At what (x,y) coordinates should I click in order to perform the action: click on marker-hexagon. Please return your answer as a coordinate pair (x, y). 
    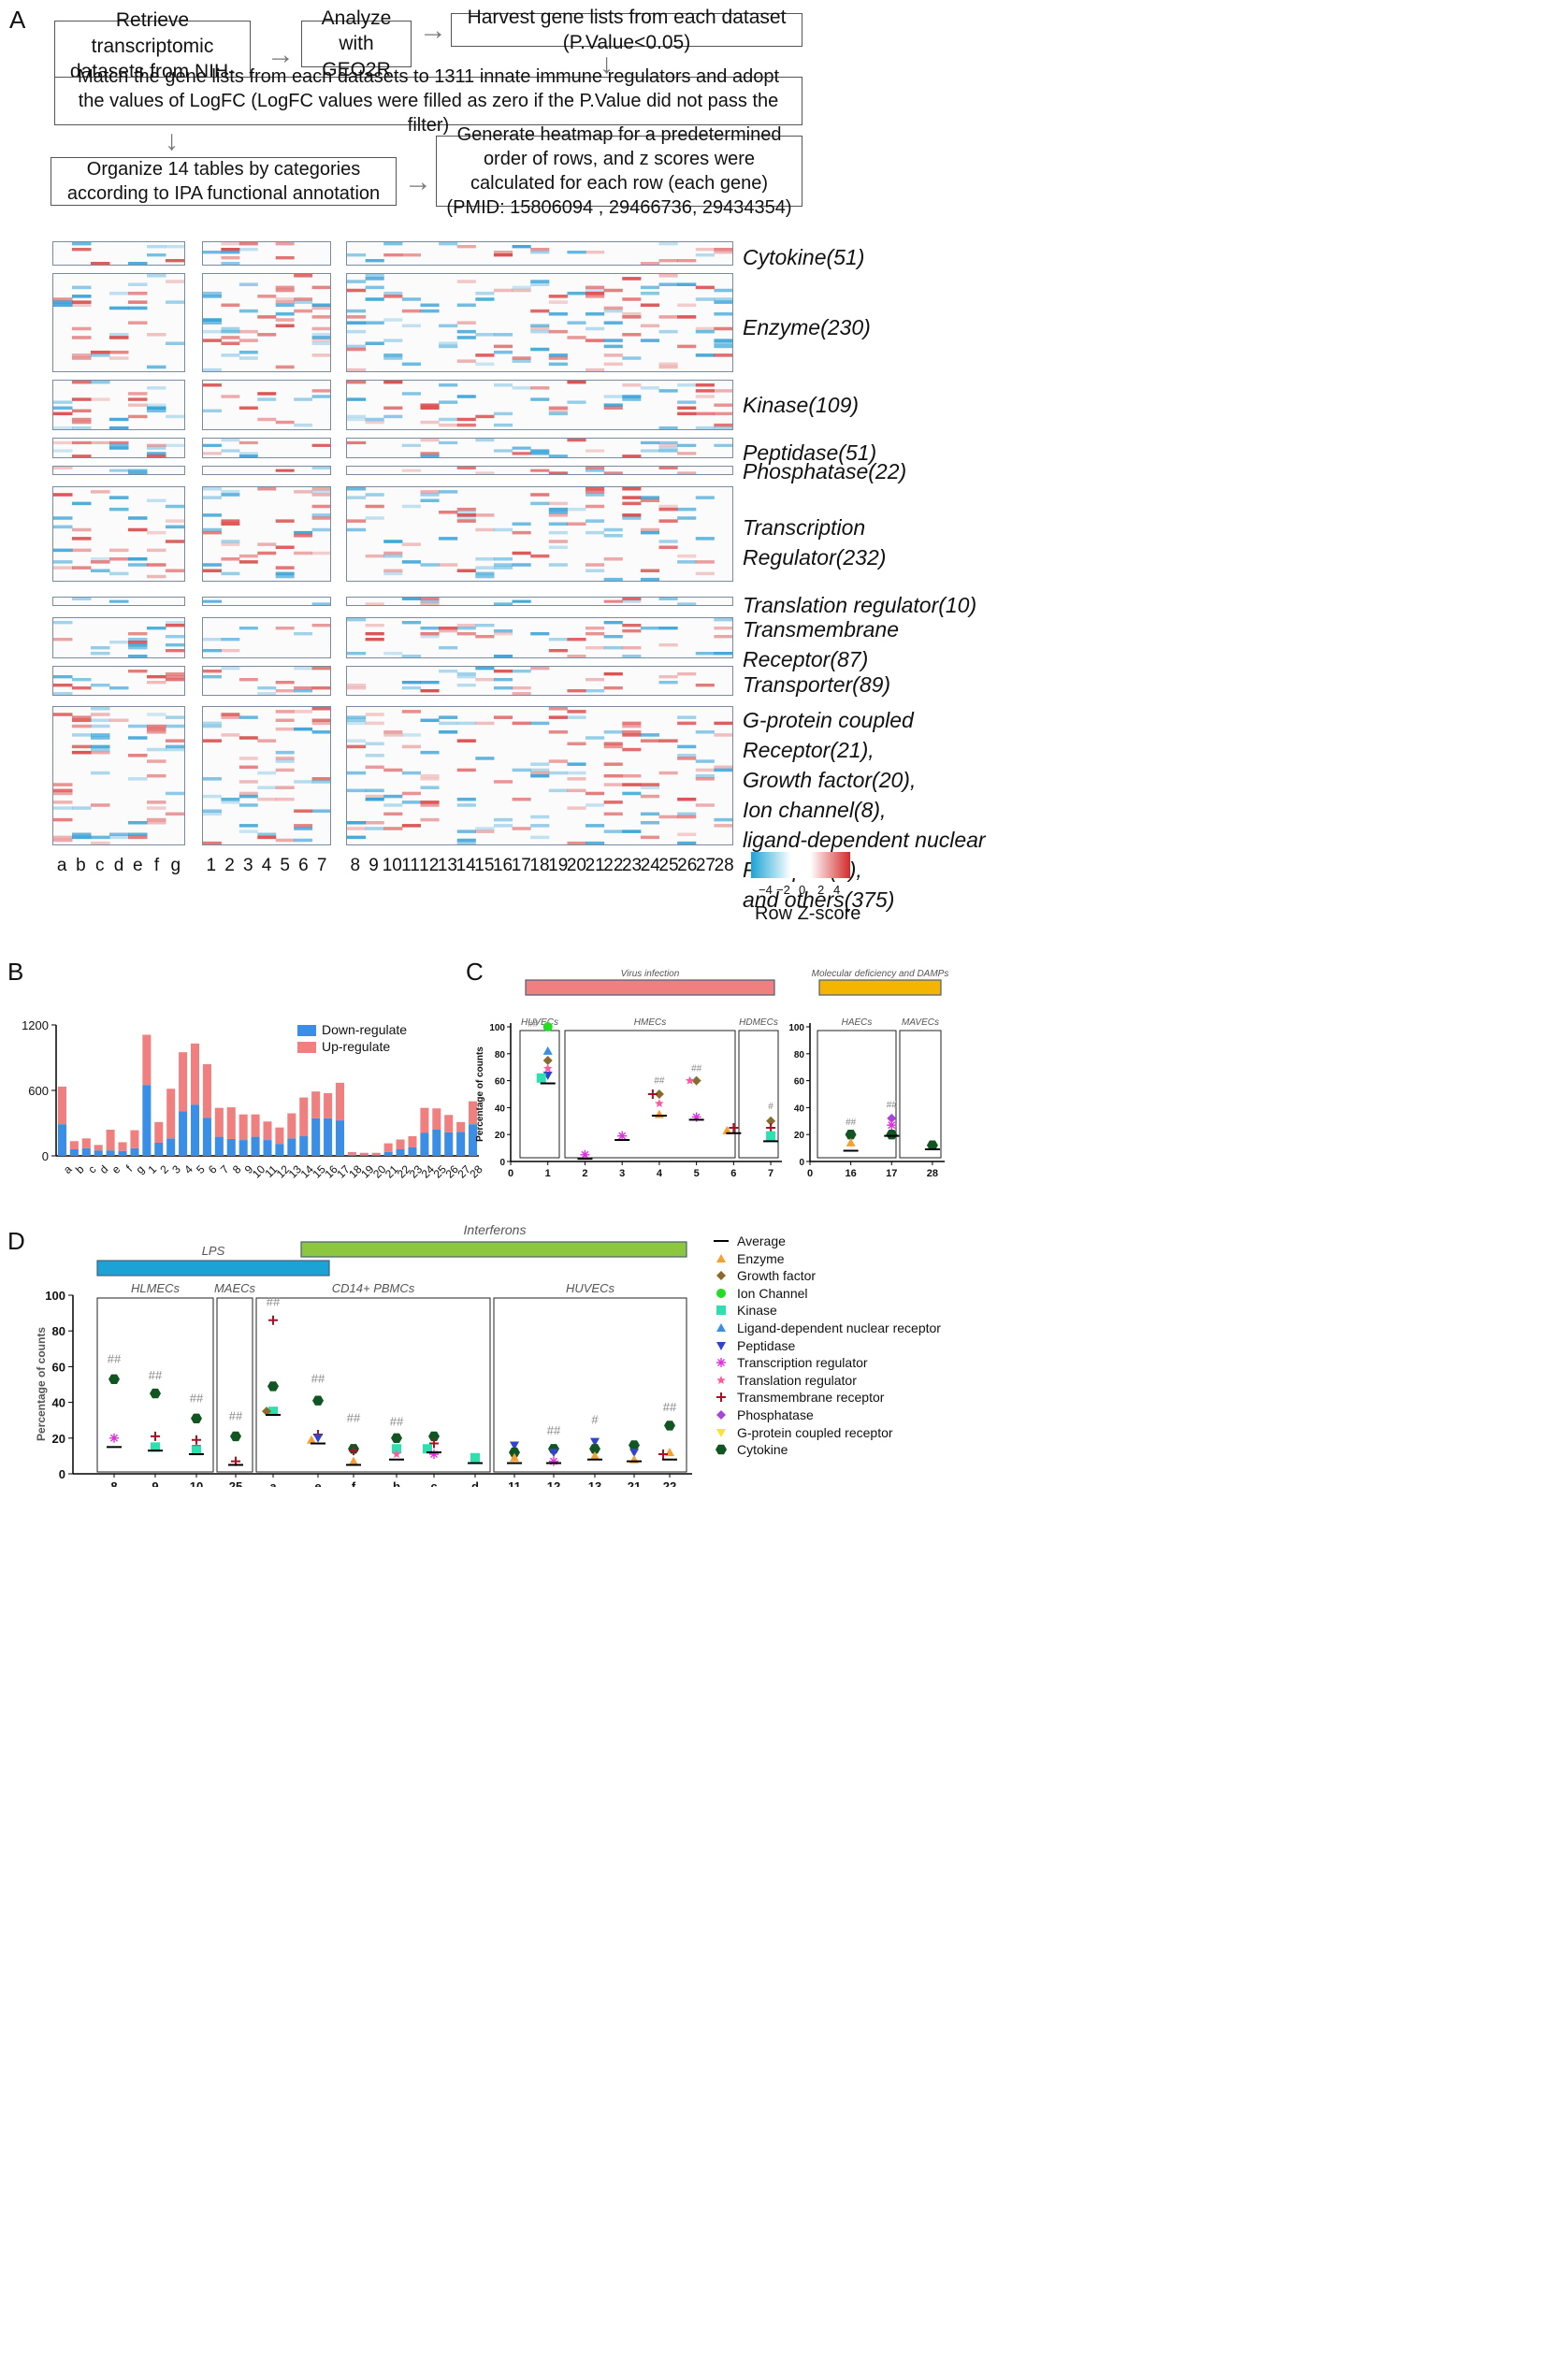
    Looking at the image, I should click on (155, 1393).